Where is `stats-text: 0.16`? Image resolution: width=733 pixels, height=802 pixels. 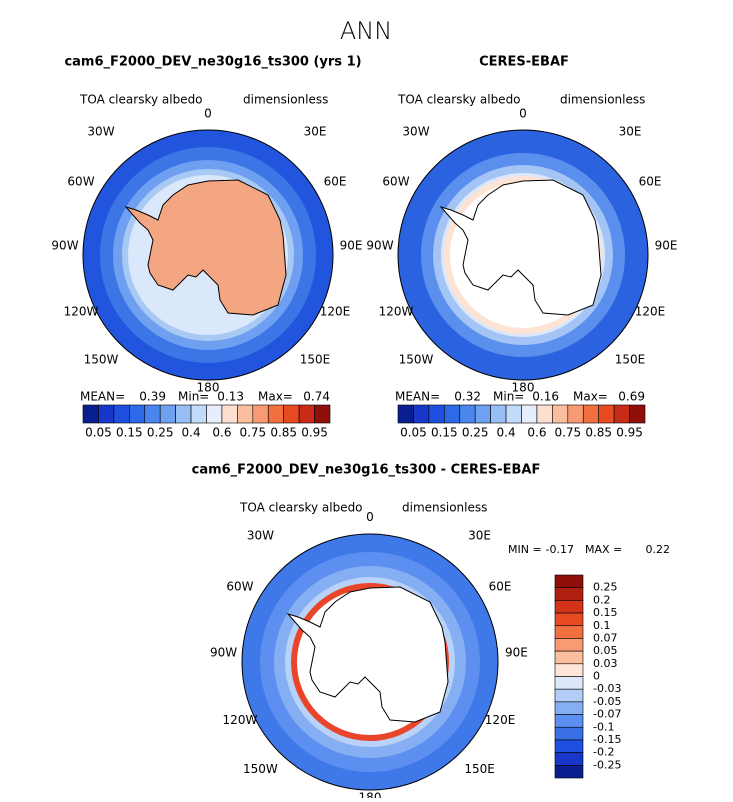 stats-text: 0.16 is located at coordinates (545, 397).